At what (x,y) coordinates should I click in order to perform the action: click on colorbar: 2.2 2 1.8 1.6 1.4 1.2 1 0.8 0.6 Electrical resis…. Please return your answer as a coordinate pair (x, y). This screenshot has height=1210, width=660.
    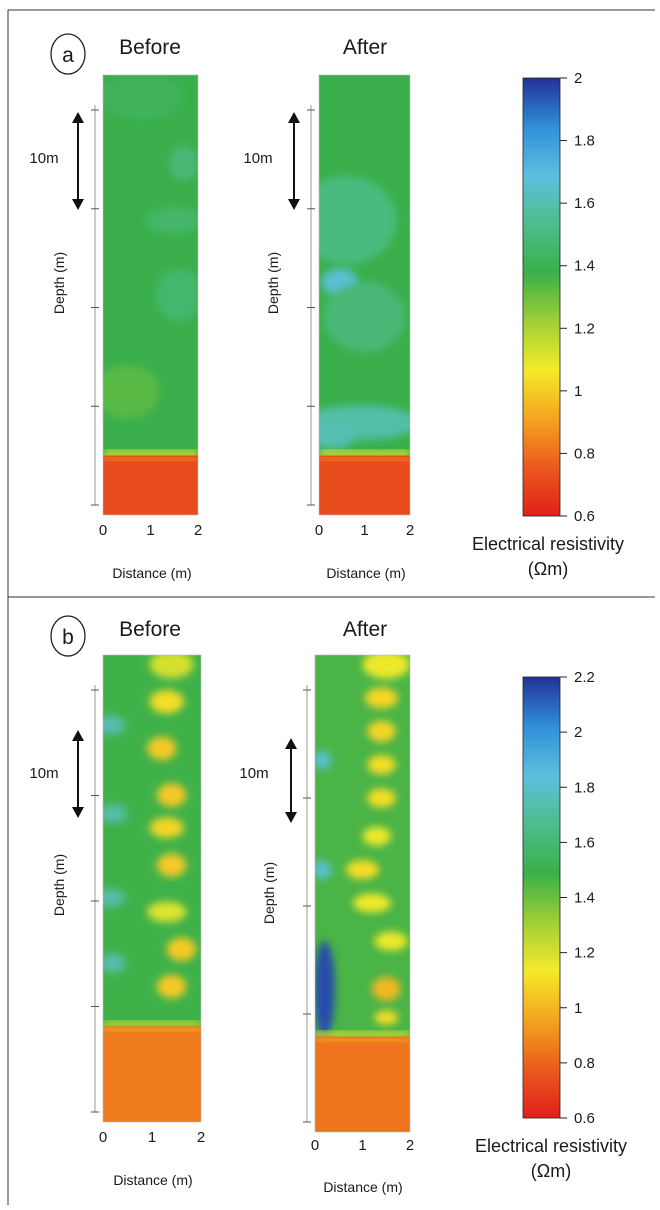
    Looking at the image, I should click on (551, 925).